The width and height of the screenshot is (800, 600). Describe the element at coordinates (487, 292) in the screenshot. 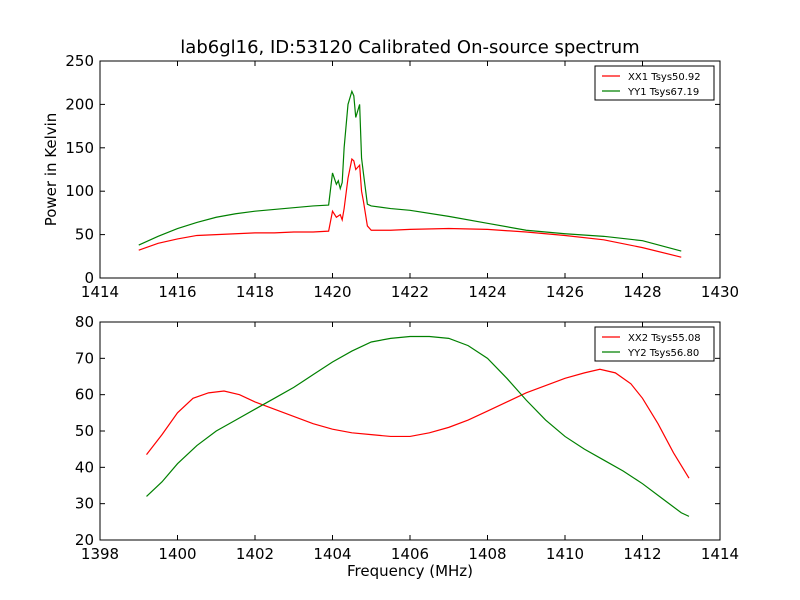

I see `x-tick-label: 1424` at that location.